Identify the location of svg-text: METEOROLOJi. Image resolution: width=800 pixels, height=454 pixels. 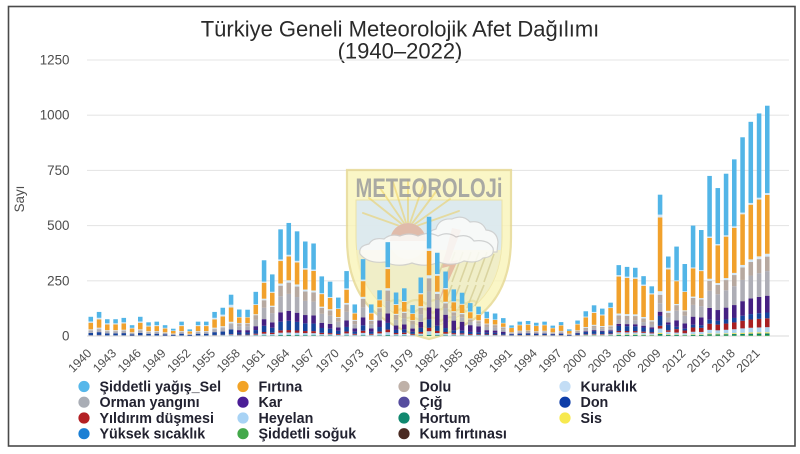
(429, 188).